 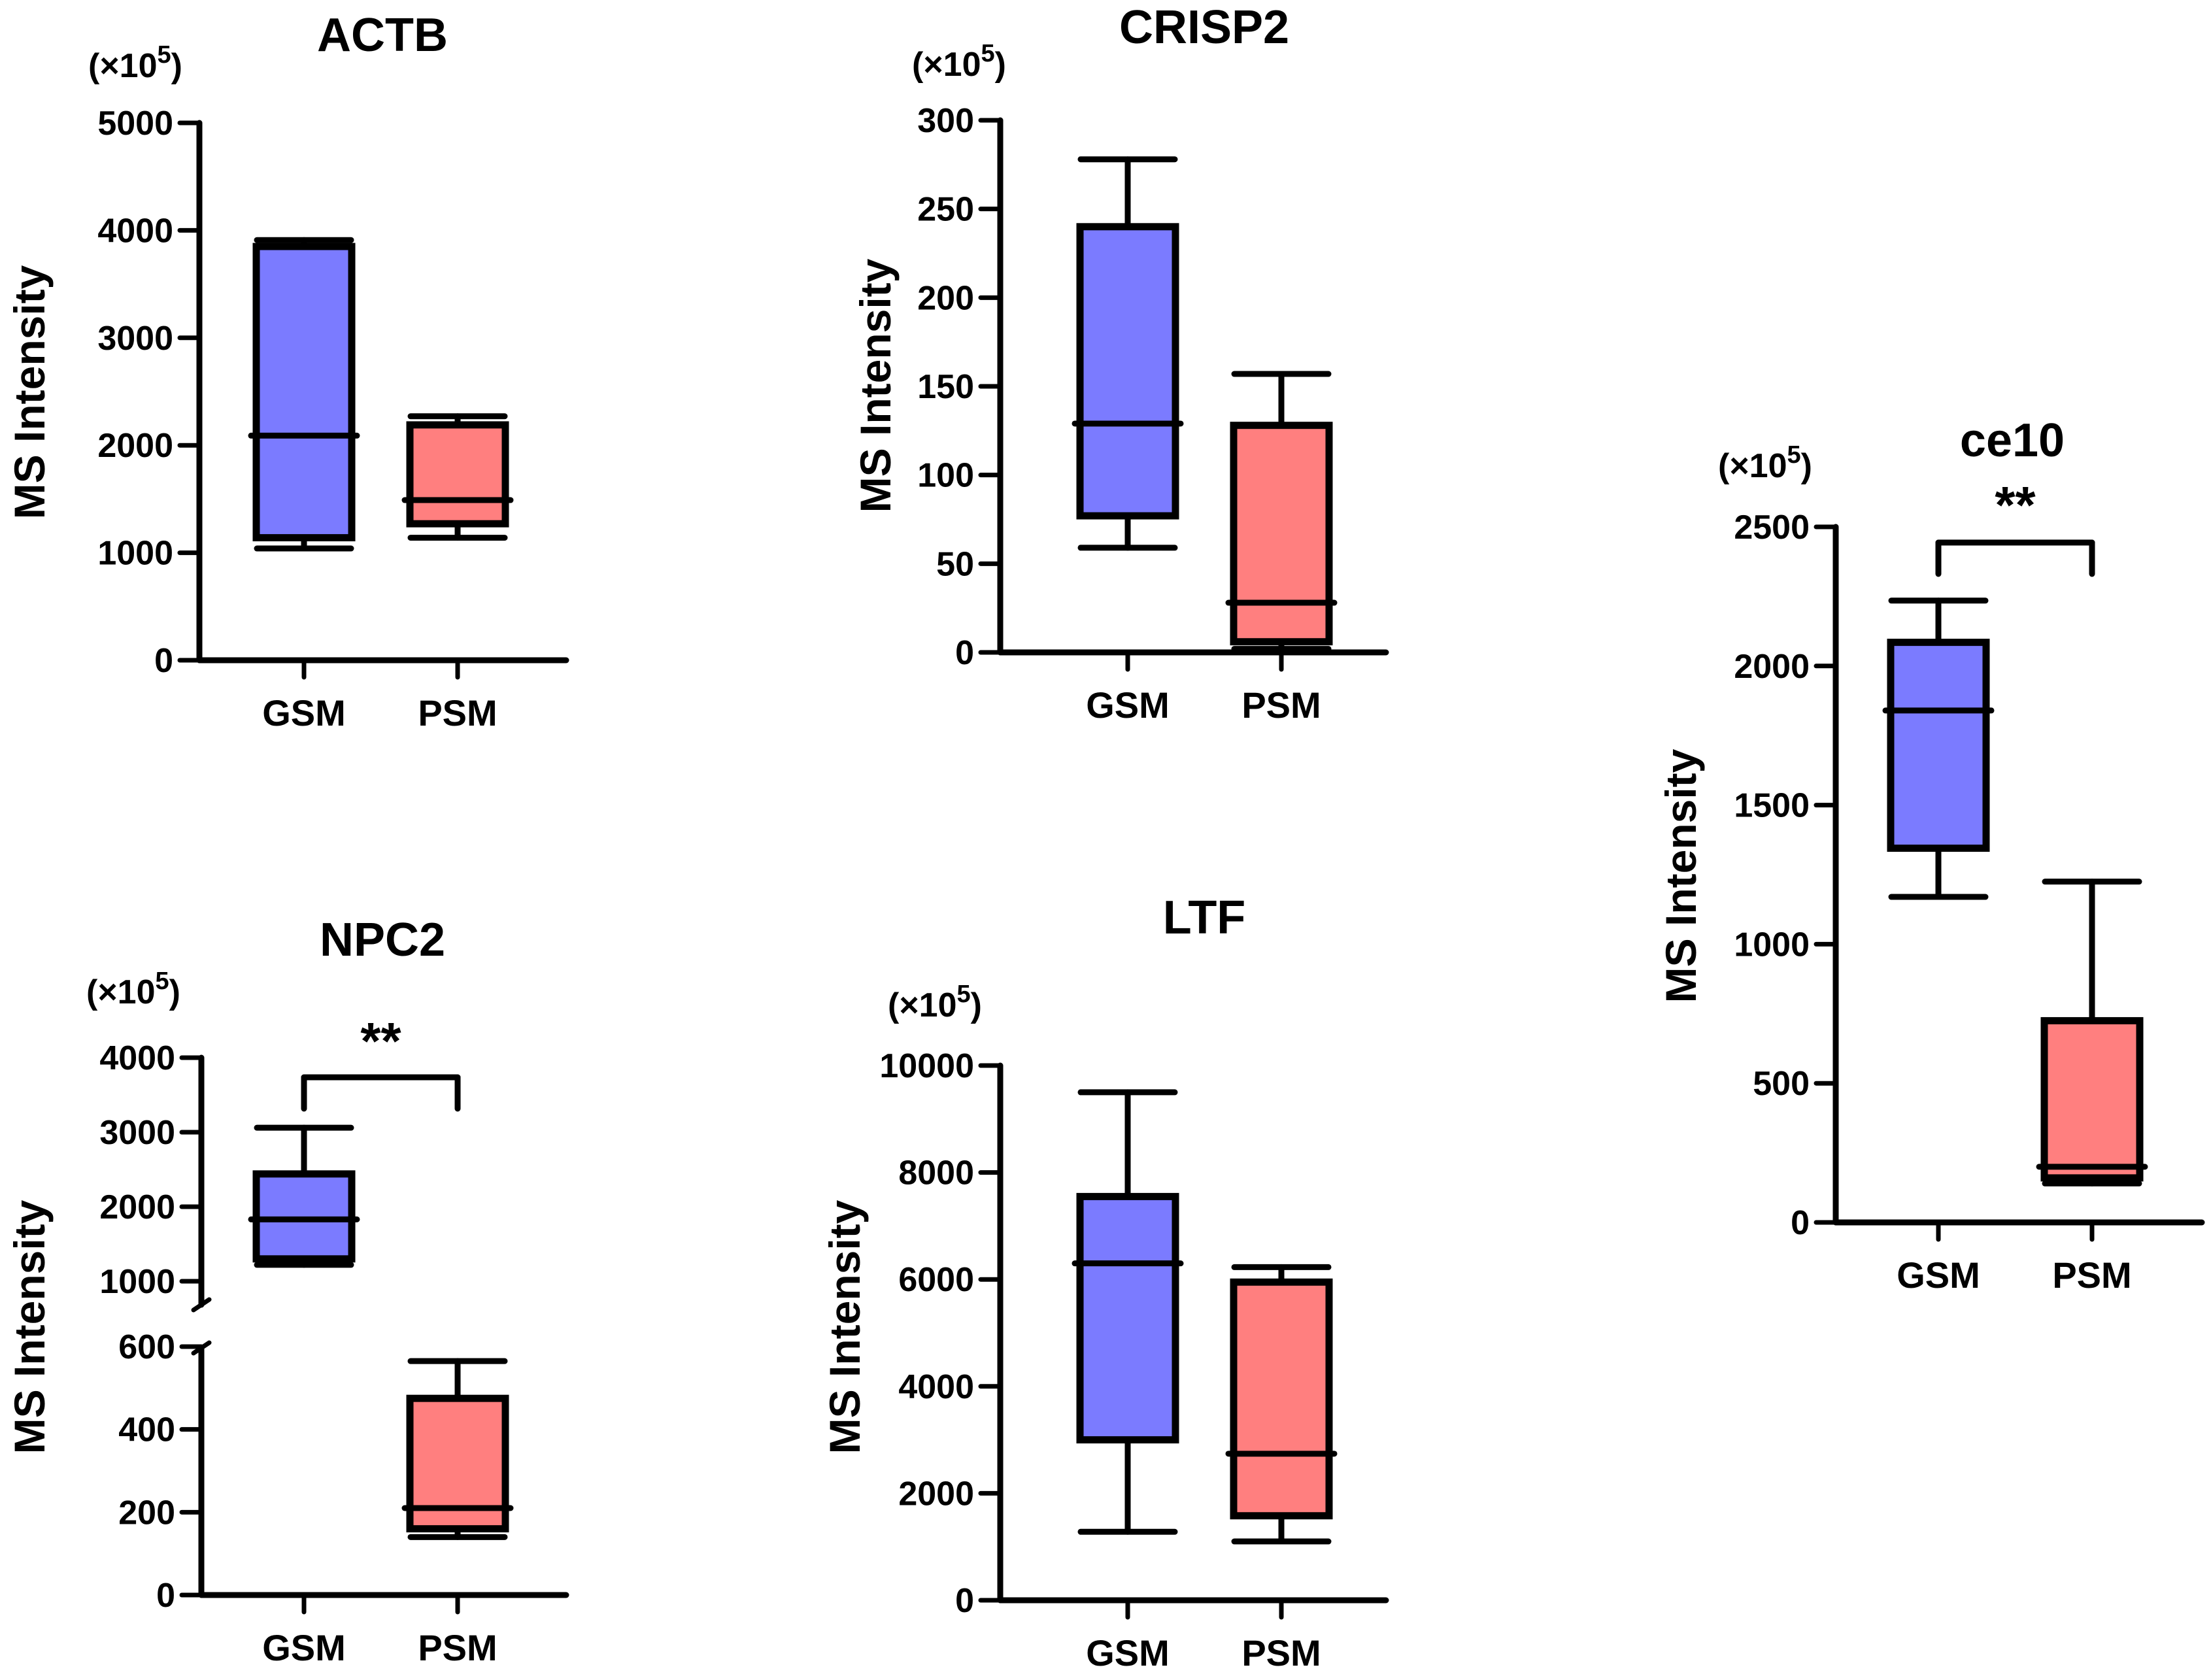 I want to click on y-tick-label: 250, so click(x=945, y=210).